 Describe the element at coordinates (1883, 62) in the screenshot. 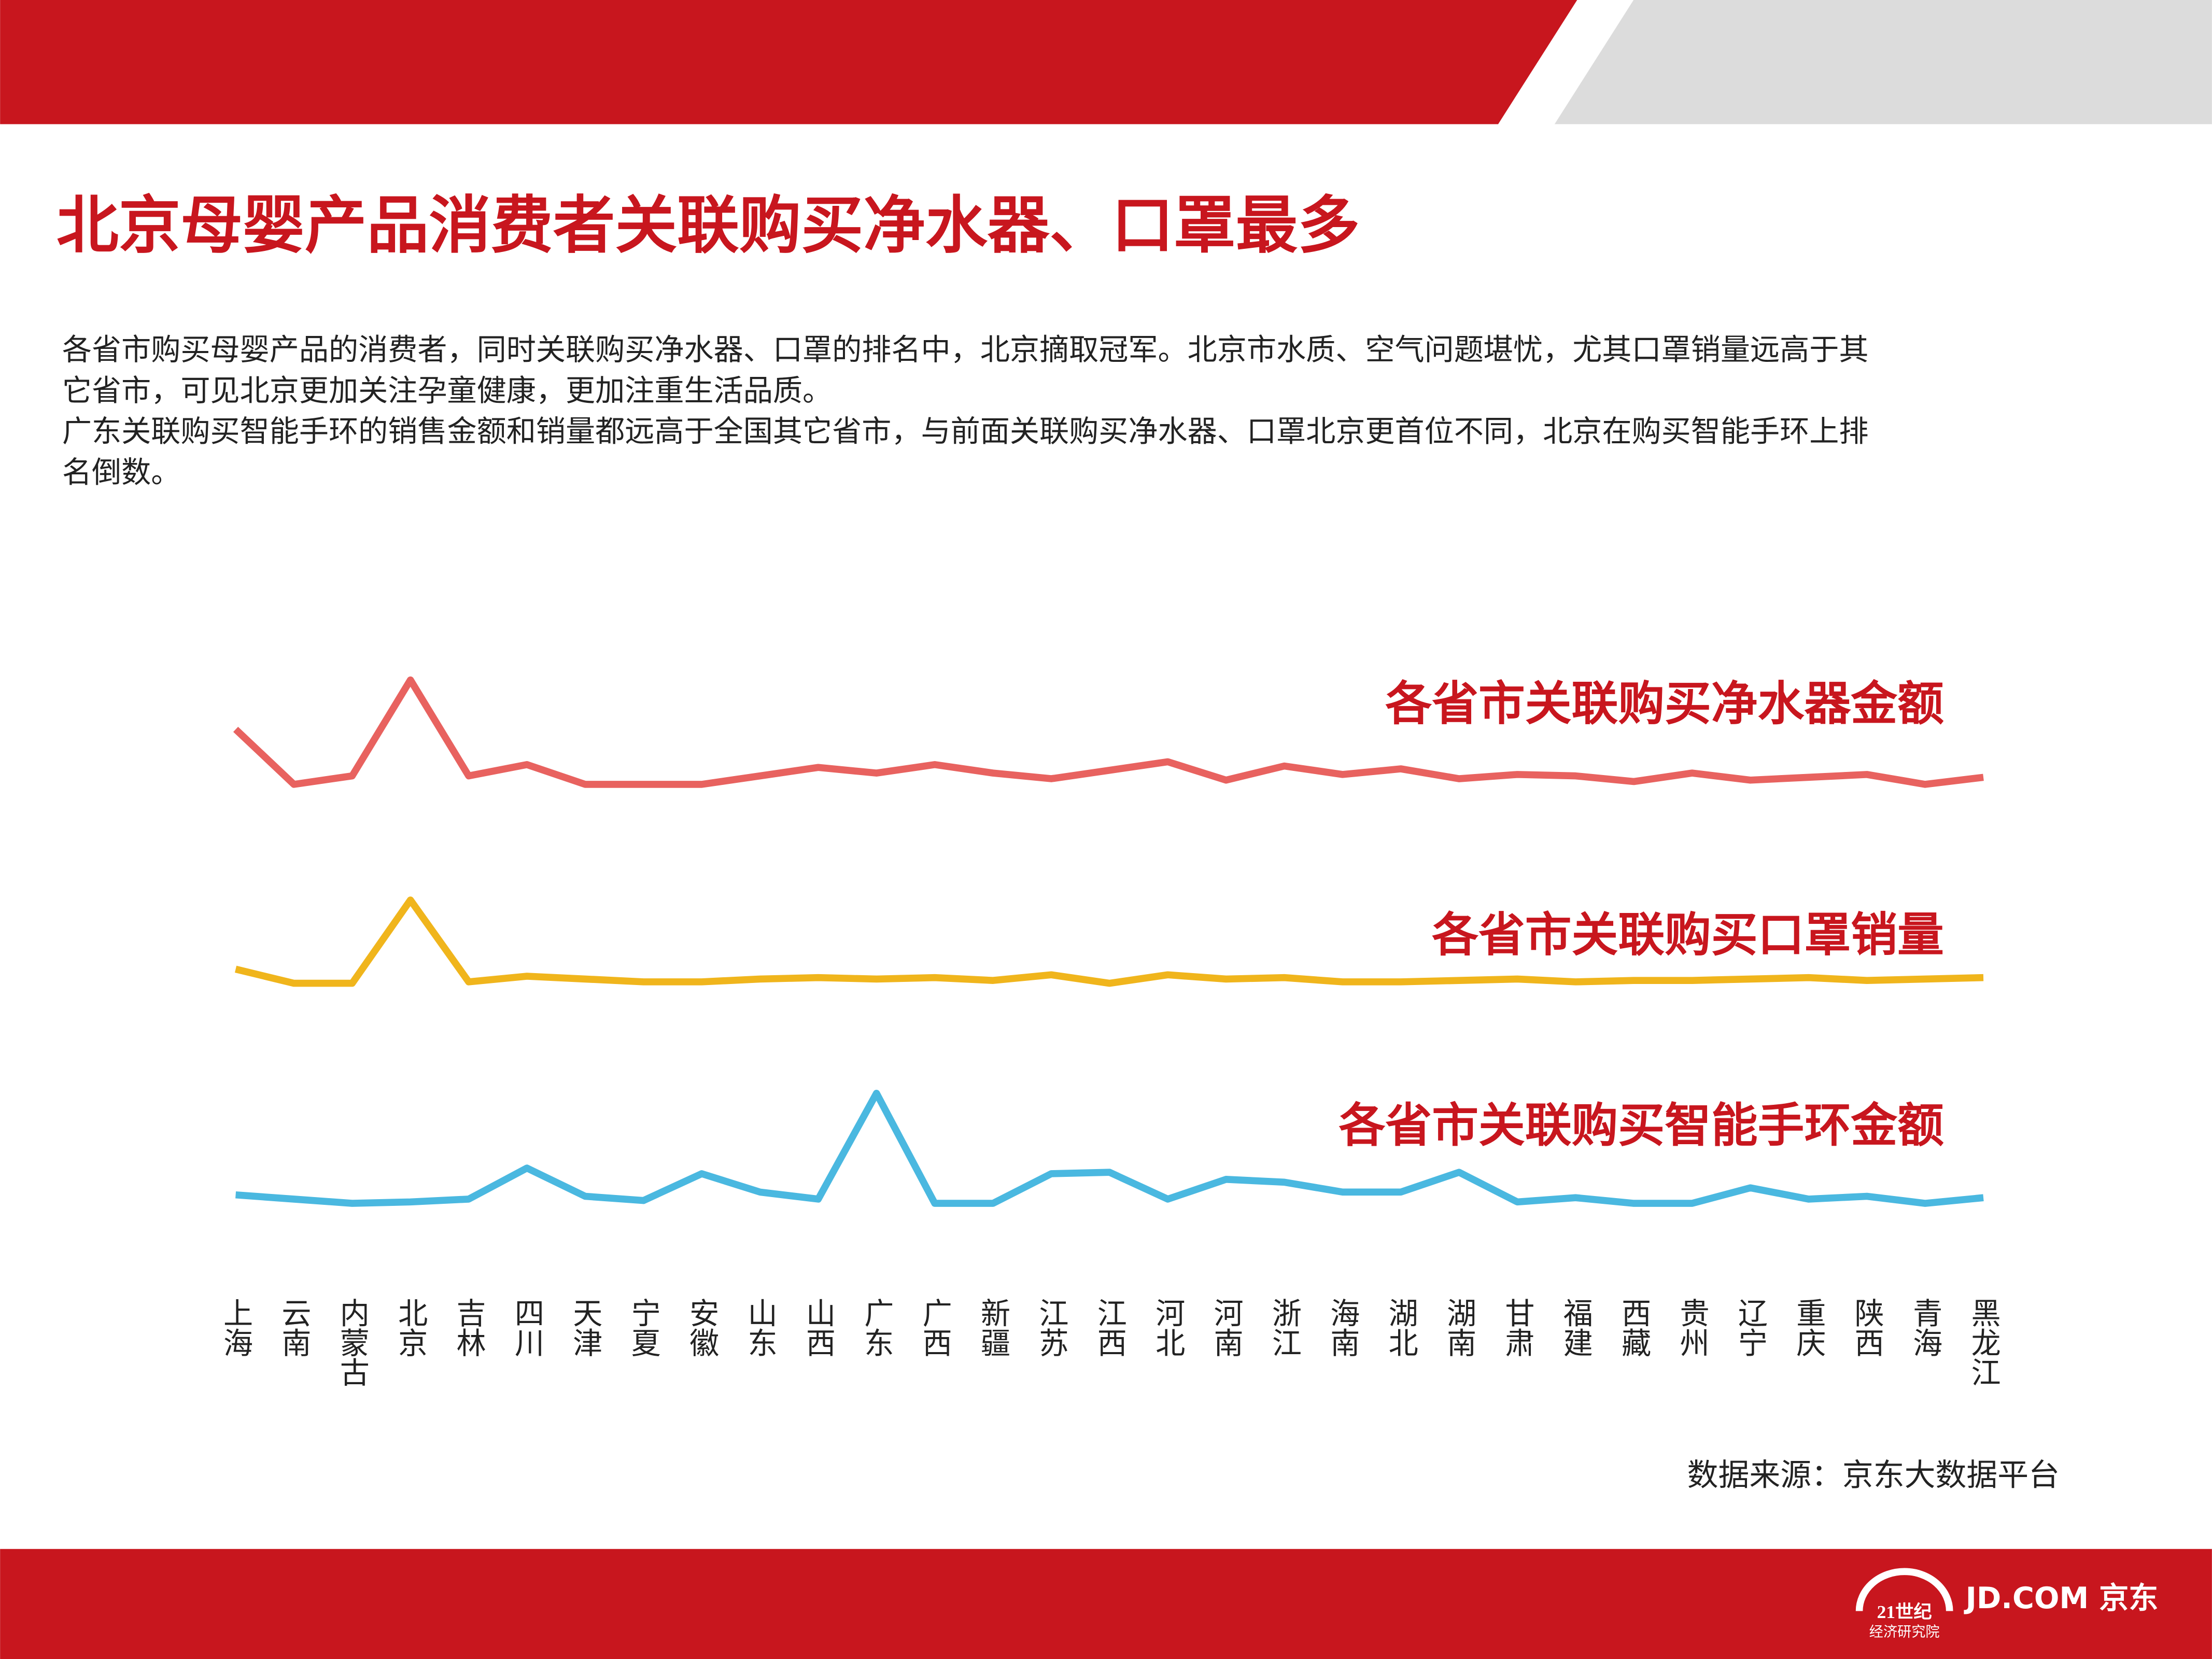

I see `header-accent` at that location.